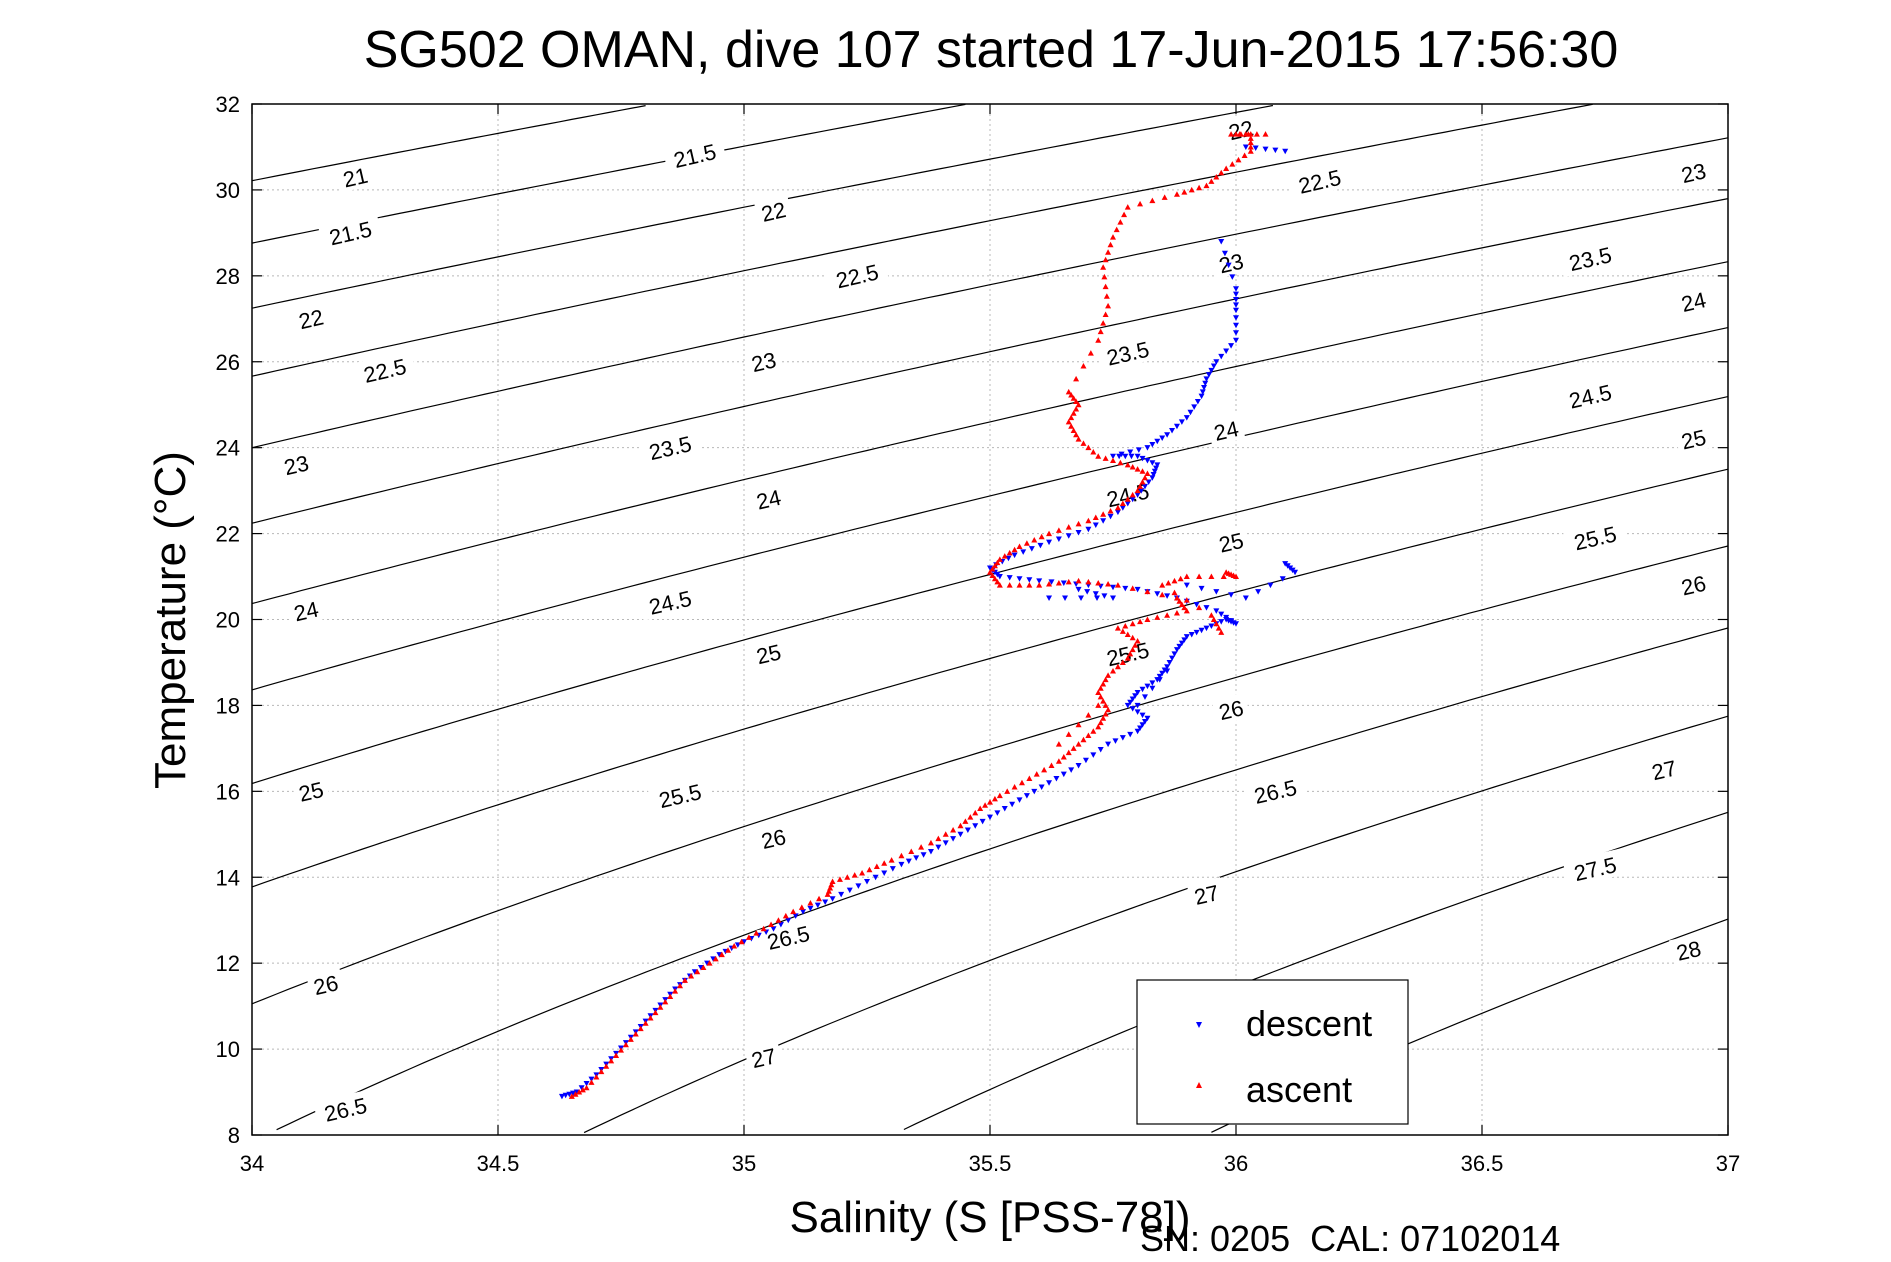  Describe the element at coordinates (234, 1135) in the screenshot. I see `y-tick-label-0: 8` at that location.